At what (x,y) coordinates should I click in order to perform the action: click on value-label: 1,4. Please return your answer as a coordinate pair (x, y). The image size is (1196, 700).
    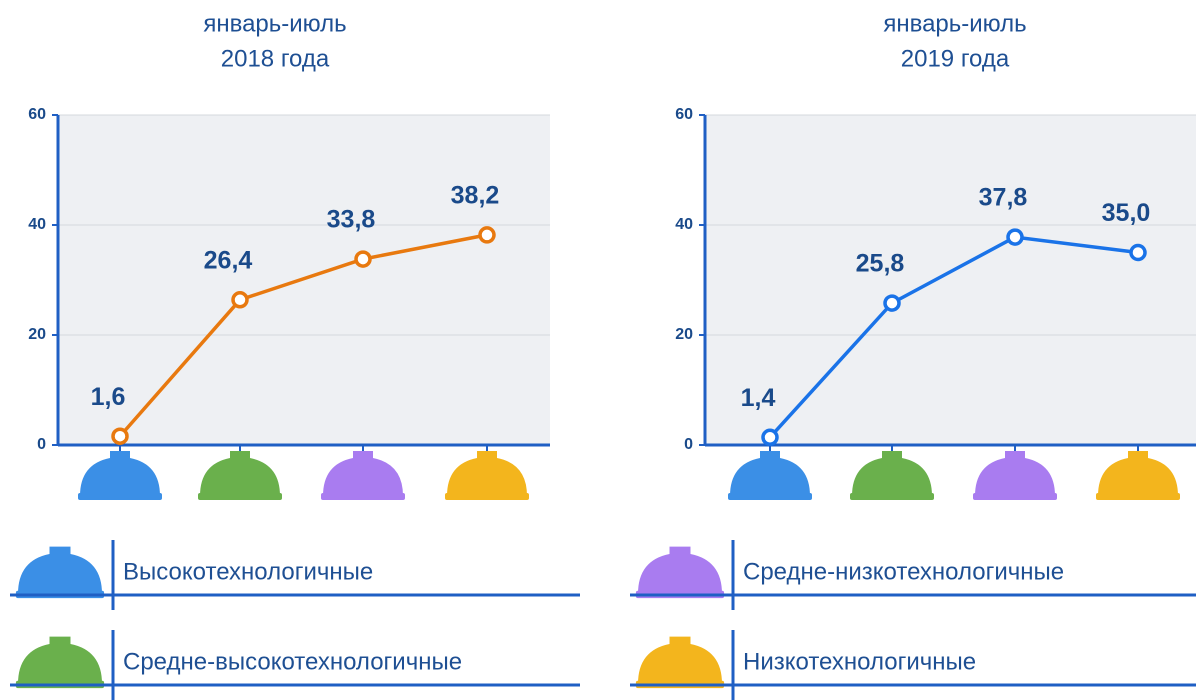
    Looking at the image, I should click on (758, 398).